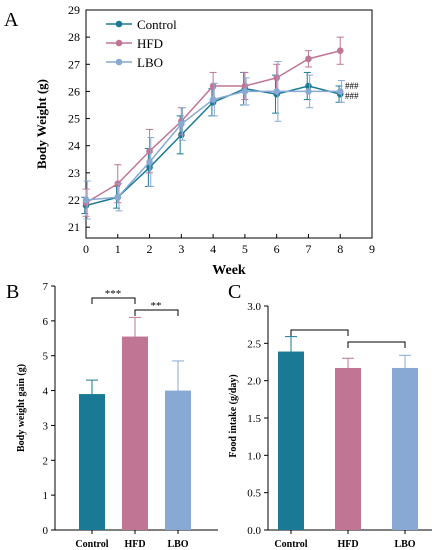  Describe the element at coordinates (46, 426) in the screenshot. I see `y-tick-label-b: 3` at that location.